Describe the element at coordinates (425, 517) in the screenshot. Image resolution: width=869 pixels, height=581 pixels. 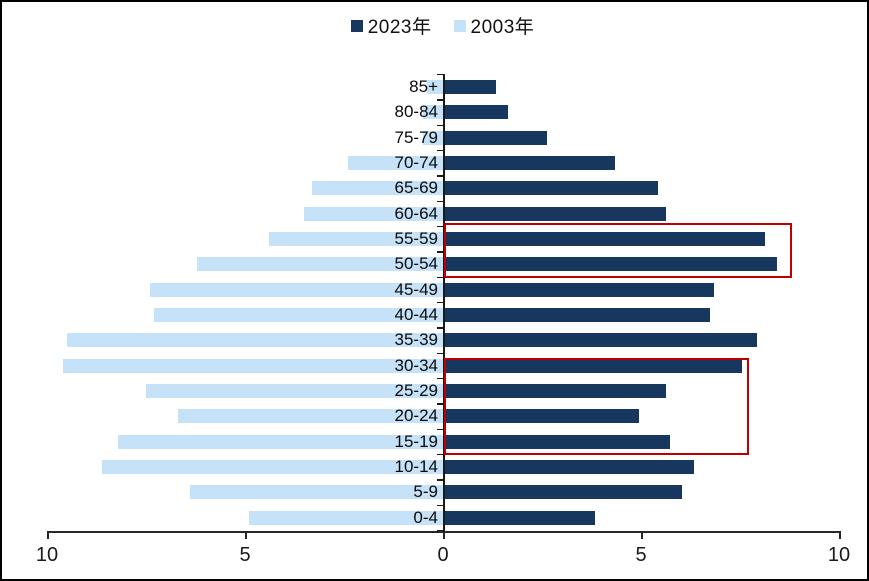
I see `category-label-0-4: 0-4` at that location.